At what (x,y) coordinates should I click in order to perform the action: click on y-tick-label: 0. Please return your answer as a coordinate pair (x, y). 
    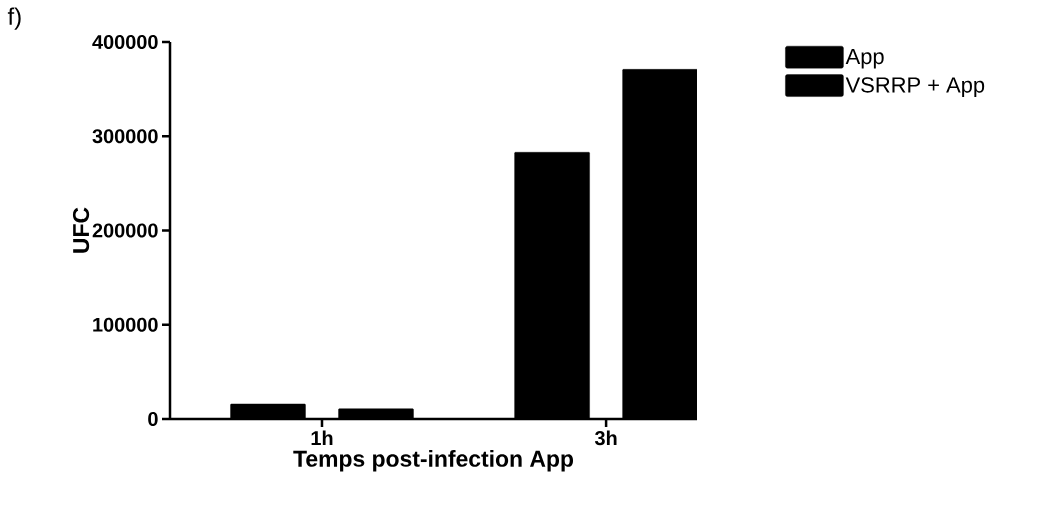
    Looking at the image, I should click on (153, 419).